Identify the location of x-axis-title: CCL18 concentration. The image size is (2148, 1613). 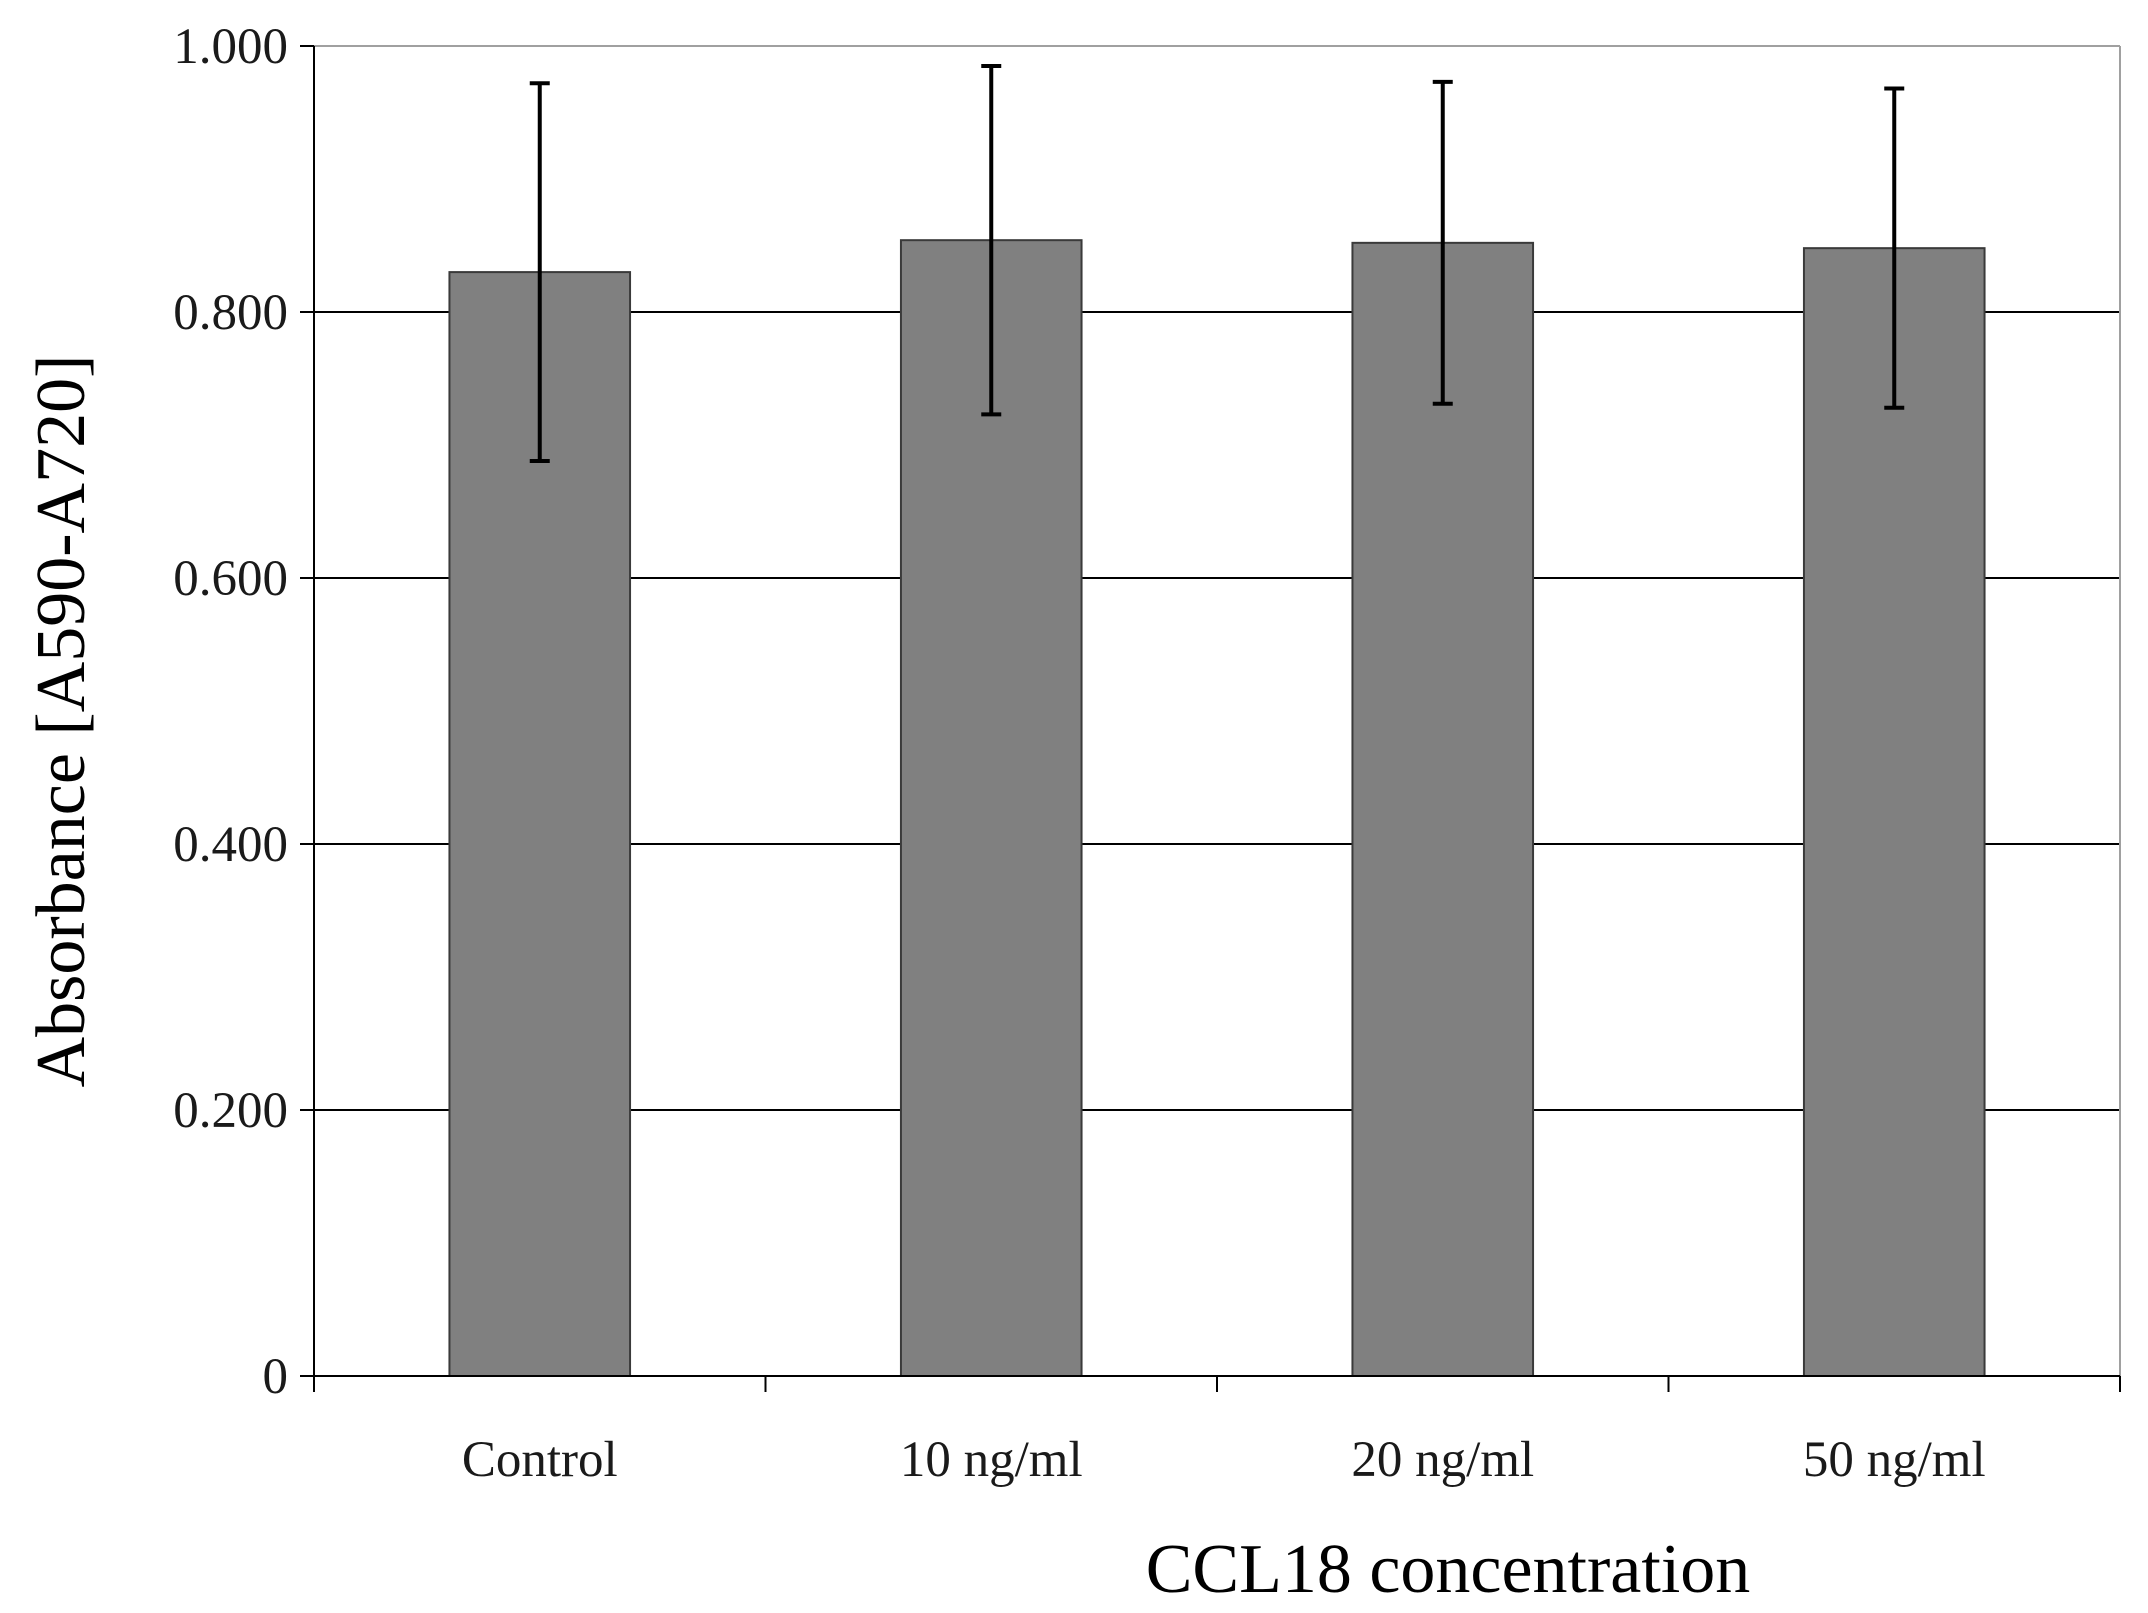
(1448, 1569).